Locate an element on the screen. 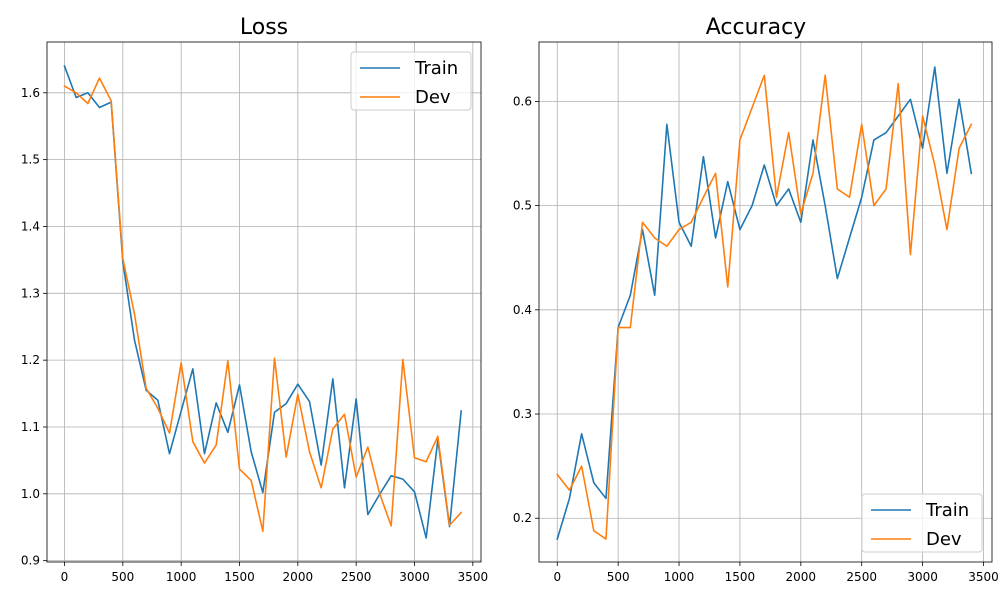 This screenshot has width=1000, height=600. loss-legend: Train Dev is located at coordinates (411, 81).